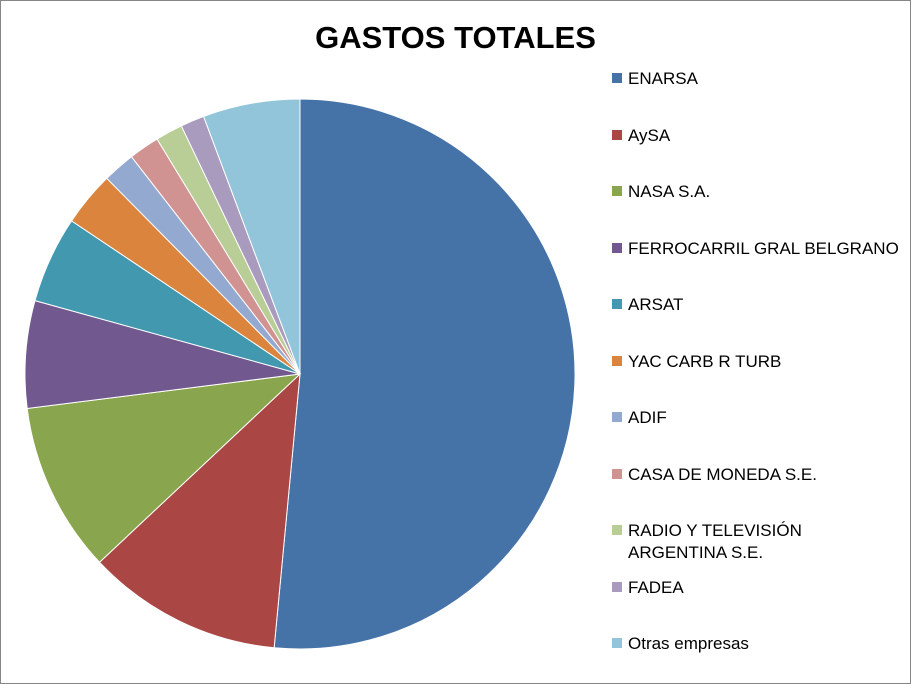  What do you see at coordinates (722, 474) in the screenshot?
I see `legend-label: CASA DE MONEDA S.E.` at bounding box center [722, 474].